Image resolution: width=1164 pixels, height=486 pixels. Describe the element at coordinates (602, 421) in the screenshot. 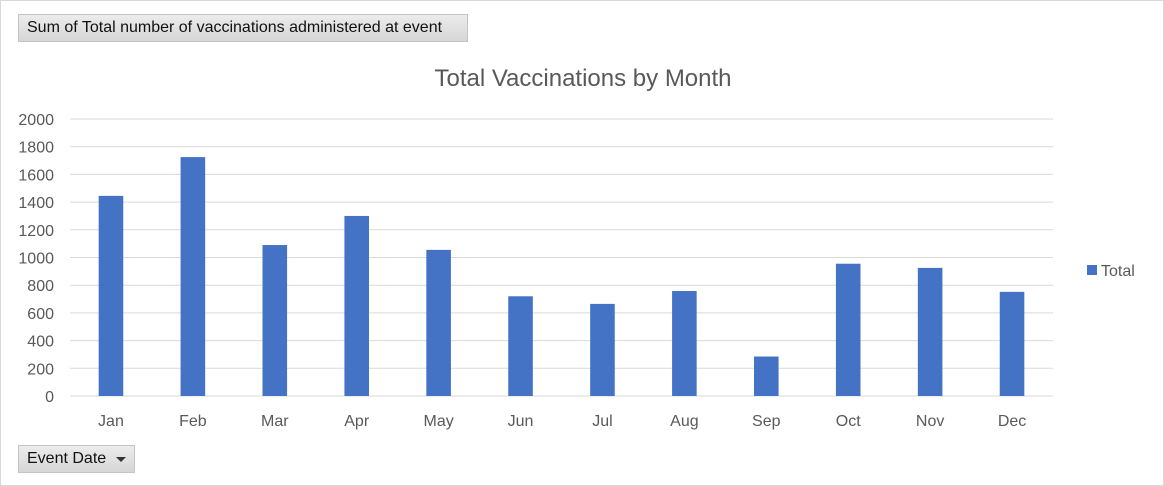

I see `x-tick-label: Jul` at that location.